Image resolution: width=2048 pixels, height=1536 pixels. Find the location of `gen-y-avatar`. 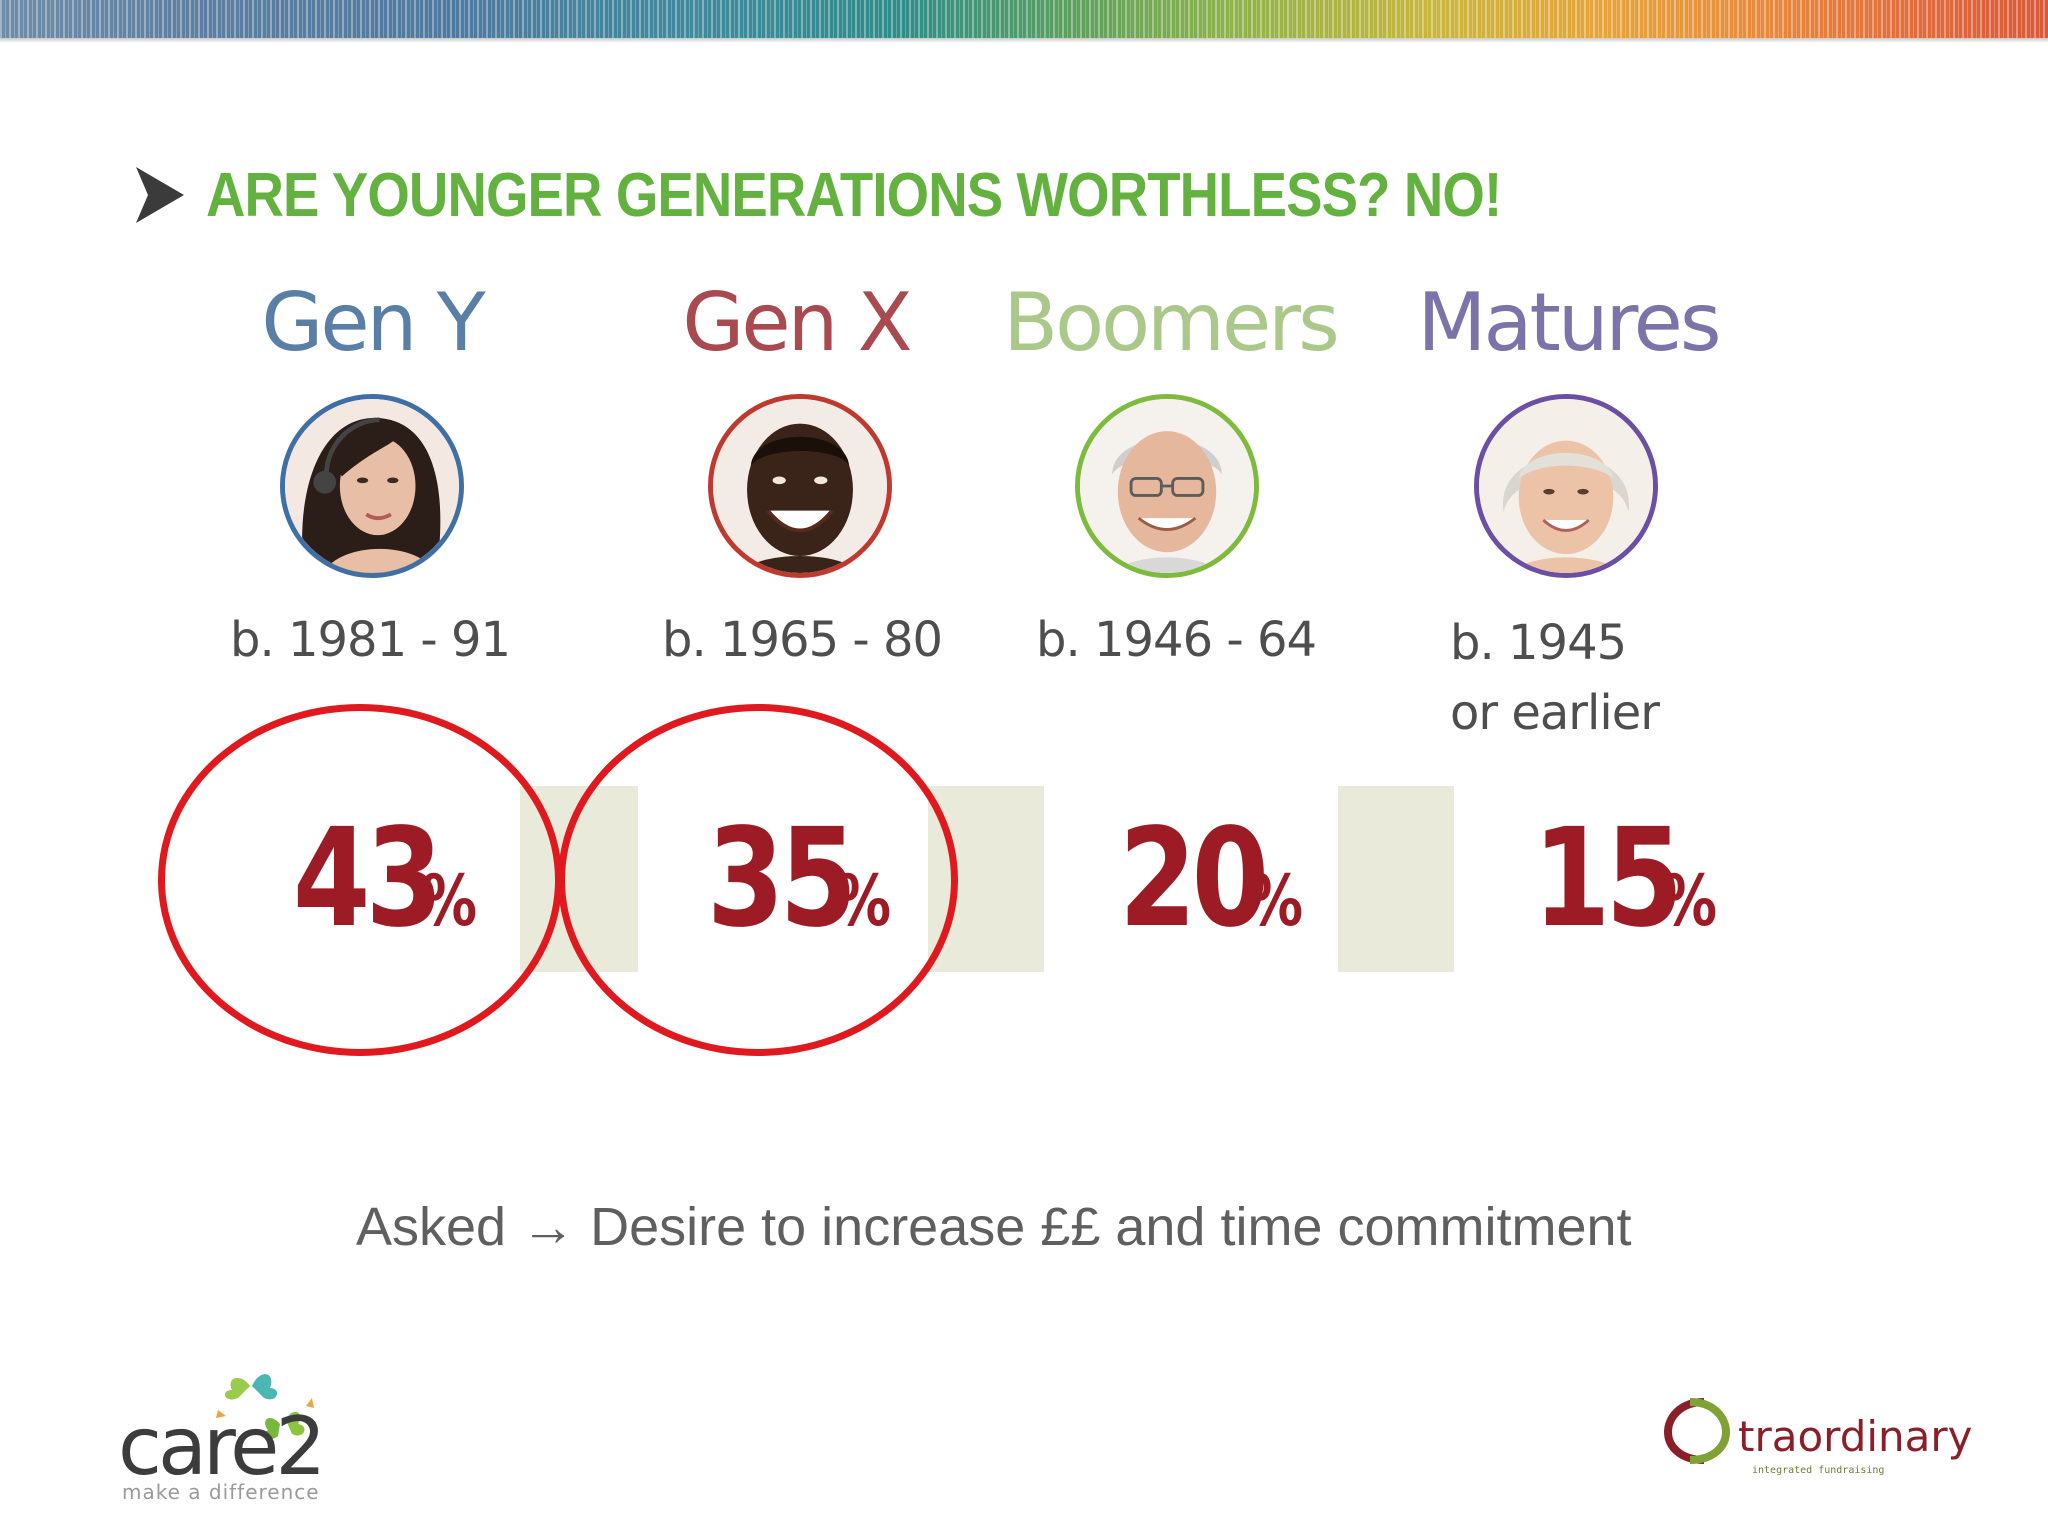

gen-y-avatar is located at coordinates (372, 486).